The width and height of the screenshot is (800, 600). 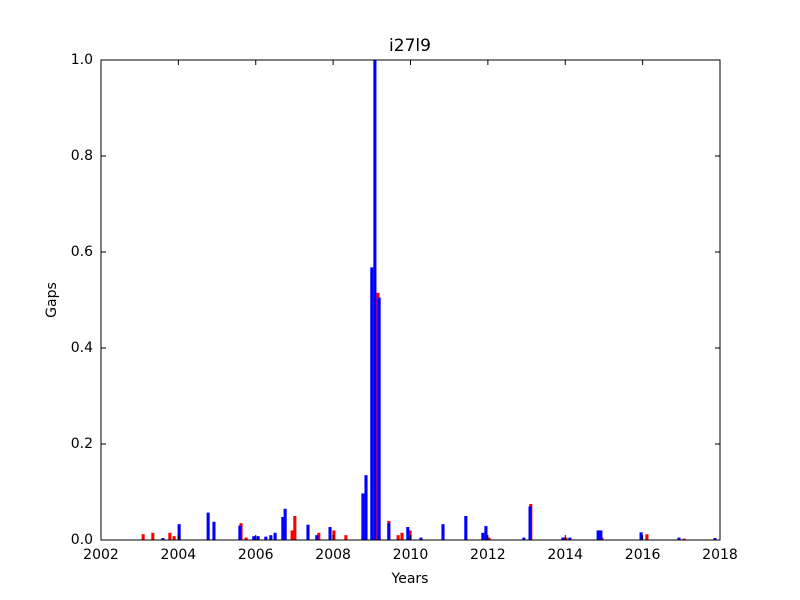 What do you see at coordinates (82, 444) in the screenshot?
I see `y-tick-label: 0.2` at bounding box center [82, 444].